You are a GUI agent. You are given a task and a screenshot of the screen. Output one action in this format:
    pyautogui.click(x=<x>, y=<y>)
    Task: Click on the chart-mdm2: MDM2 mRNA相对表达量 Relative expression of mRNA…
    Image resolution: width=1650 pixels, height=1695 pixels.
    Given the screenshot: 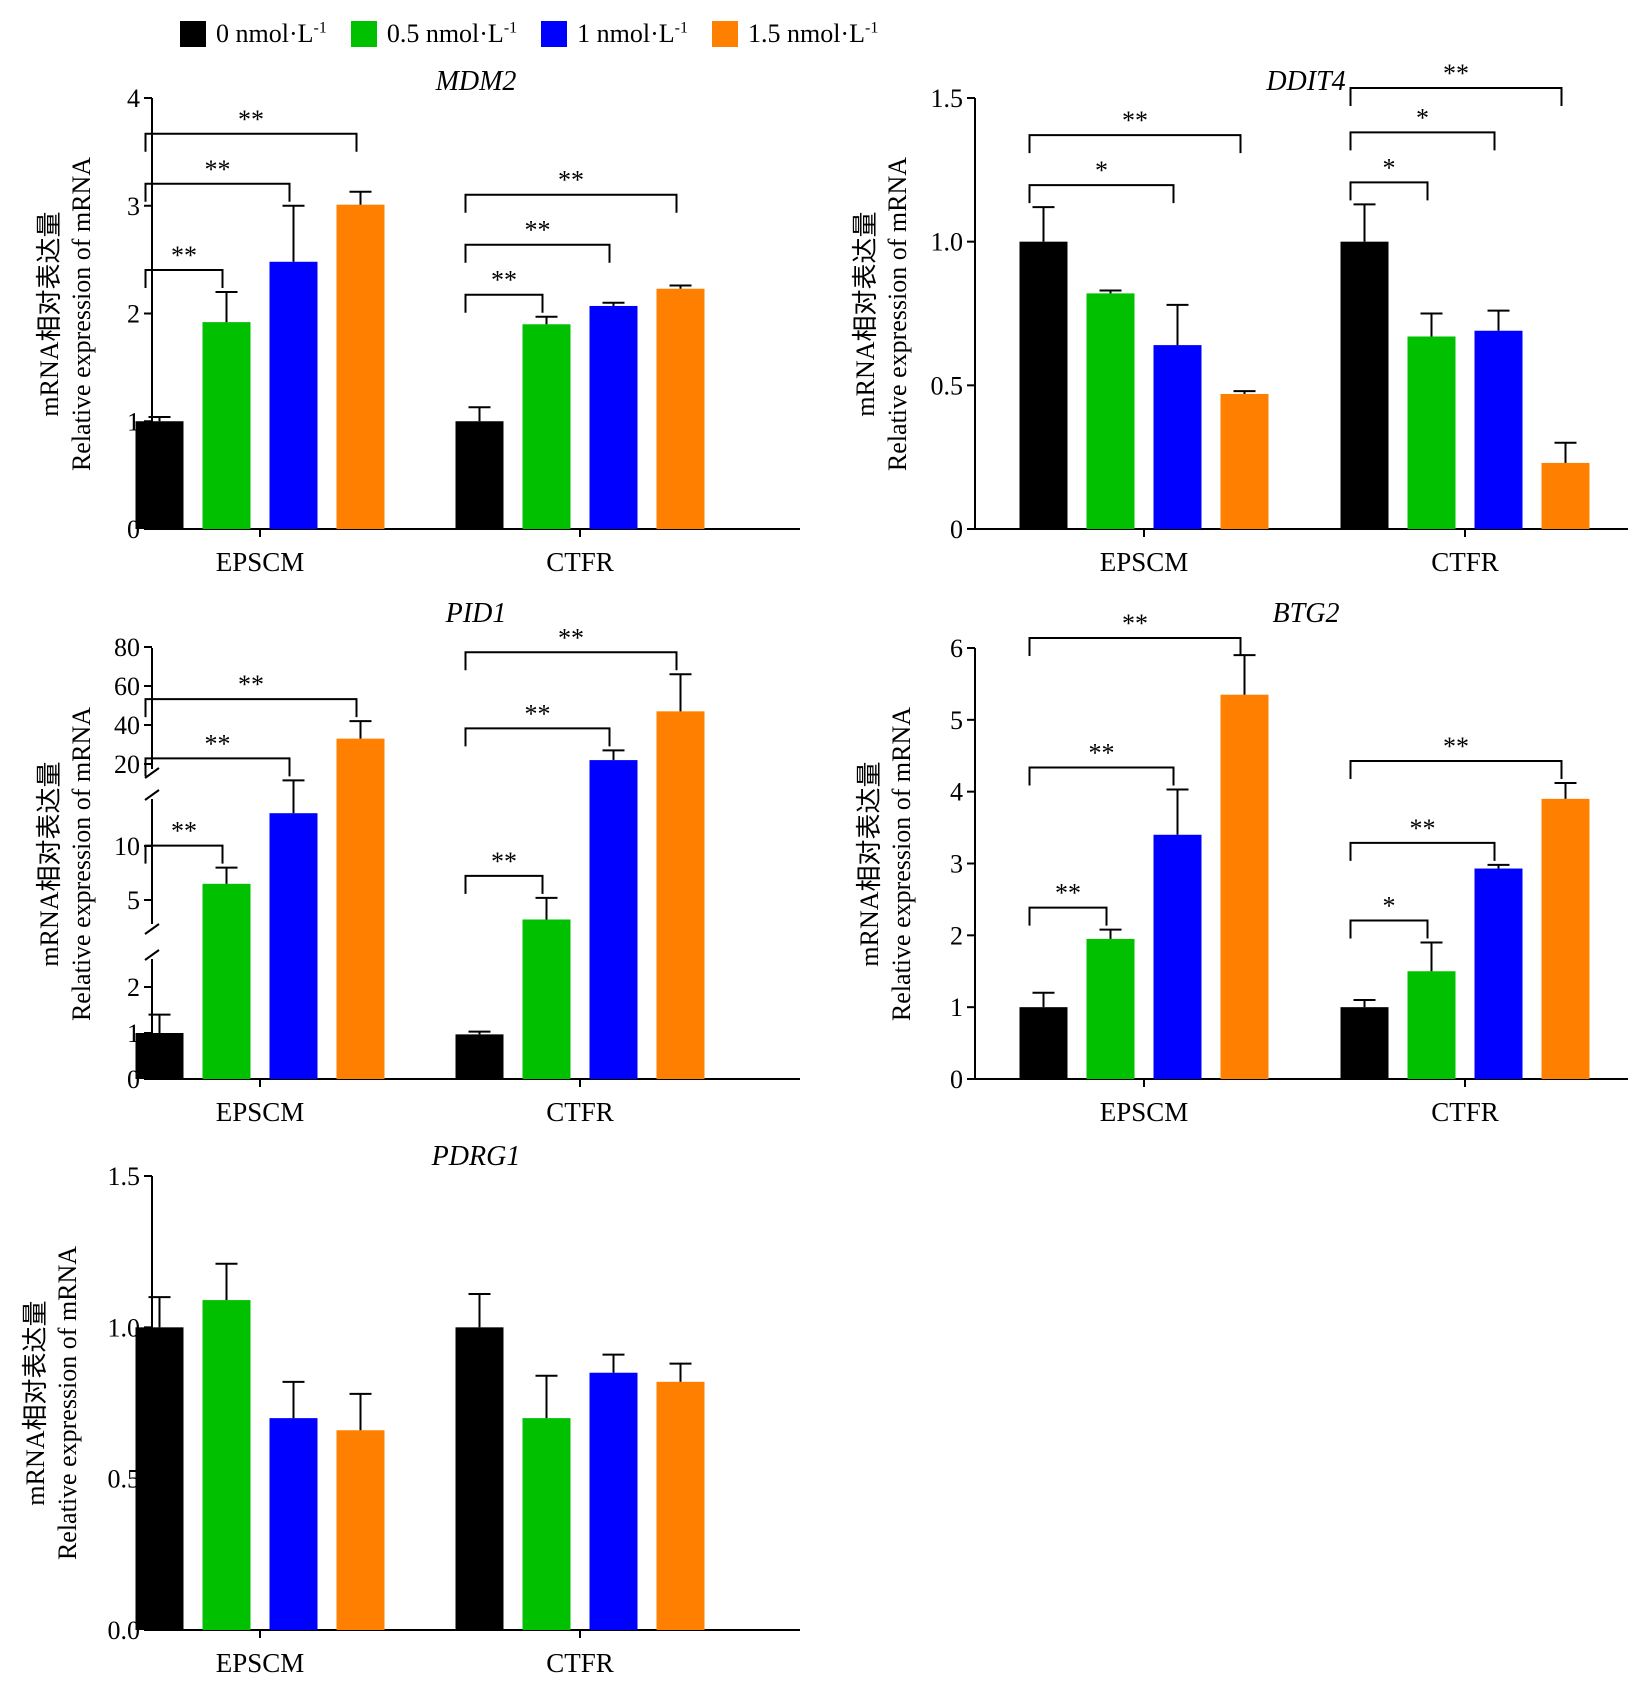 What is the action you would take?
    pyautogui.click(x=417, y=321)
    